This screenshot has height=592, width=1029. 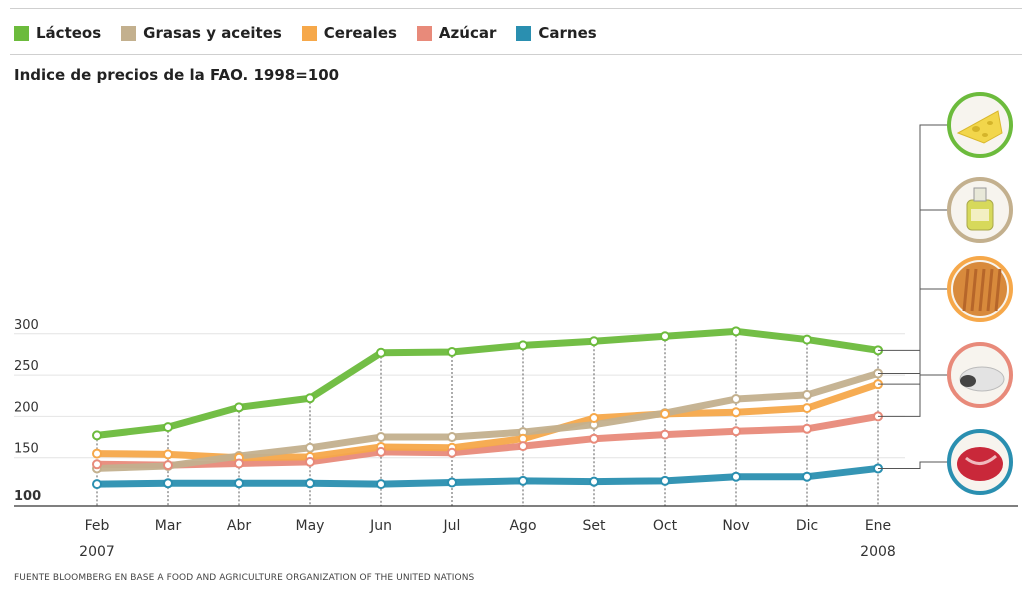 I want to click on legend-label: Azúcar, so click(x=467, y=33).